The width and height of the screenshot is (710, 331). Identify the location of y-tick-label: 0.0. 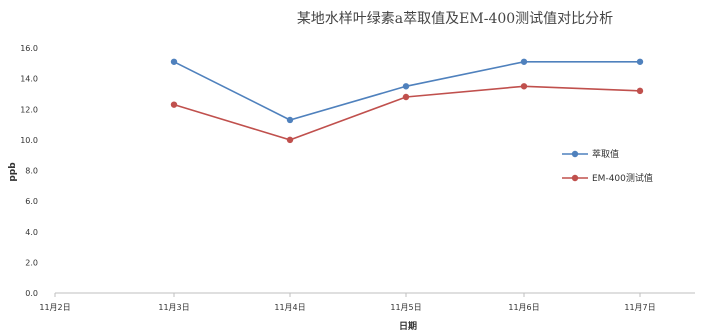
(31, 293).